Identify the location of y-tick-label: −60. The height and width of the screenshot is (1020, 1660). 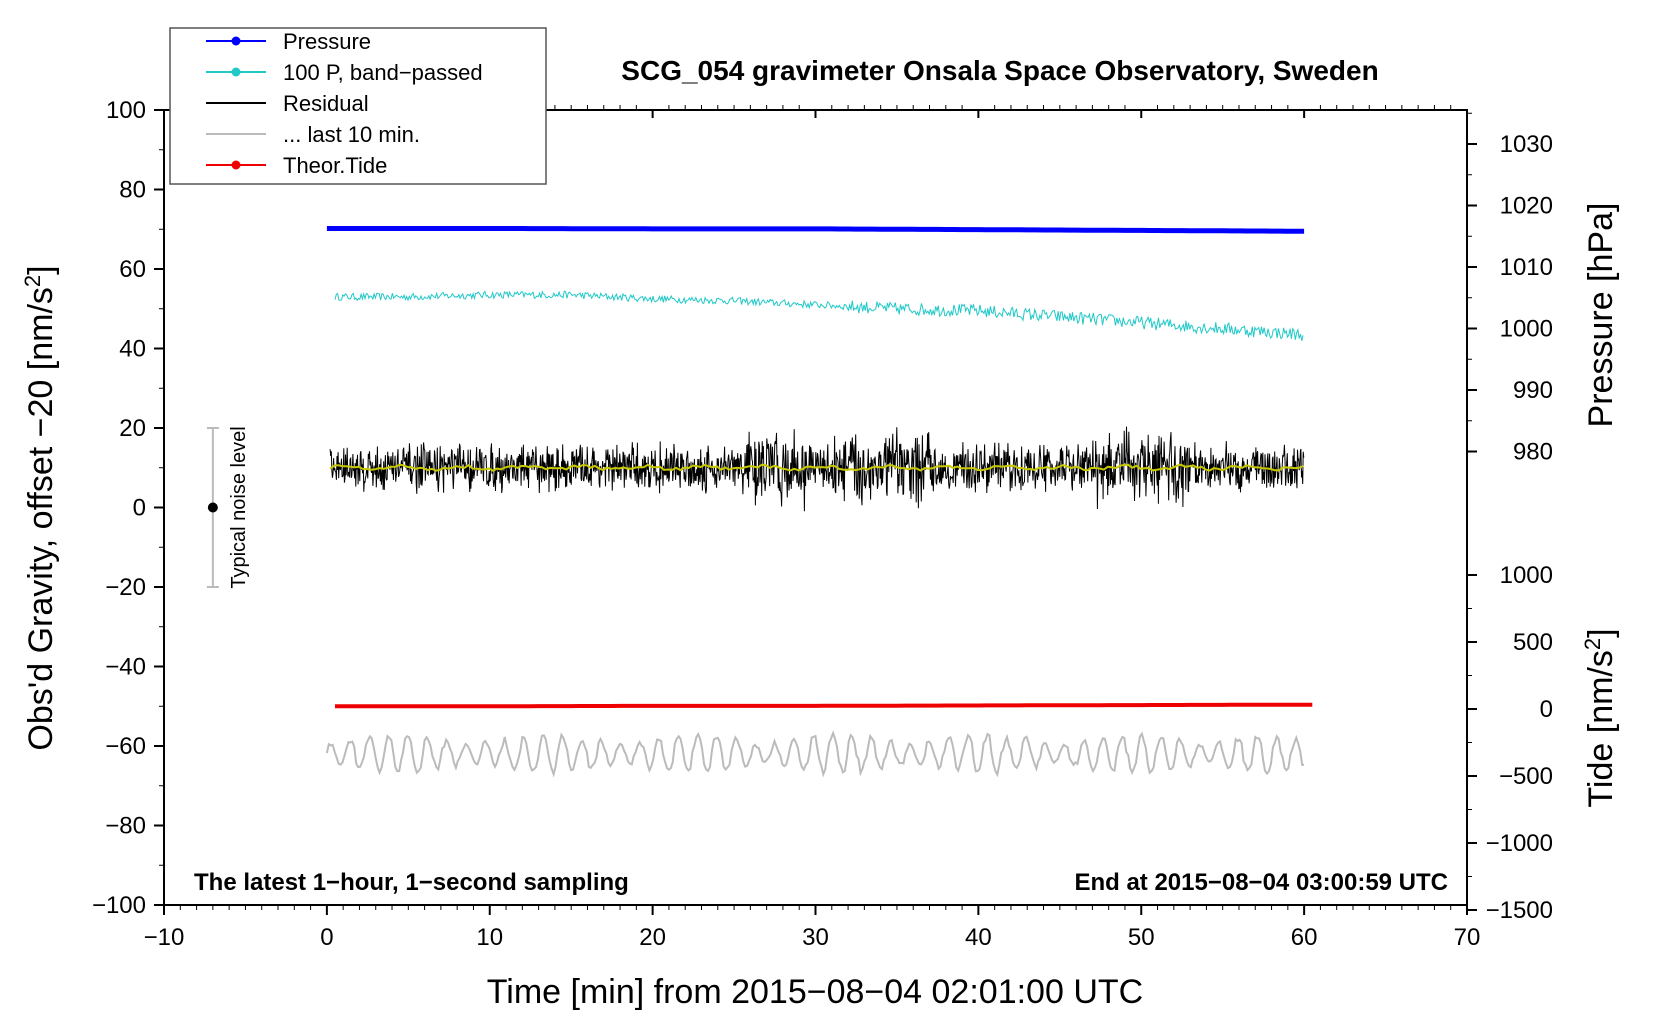
(125, 746).